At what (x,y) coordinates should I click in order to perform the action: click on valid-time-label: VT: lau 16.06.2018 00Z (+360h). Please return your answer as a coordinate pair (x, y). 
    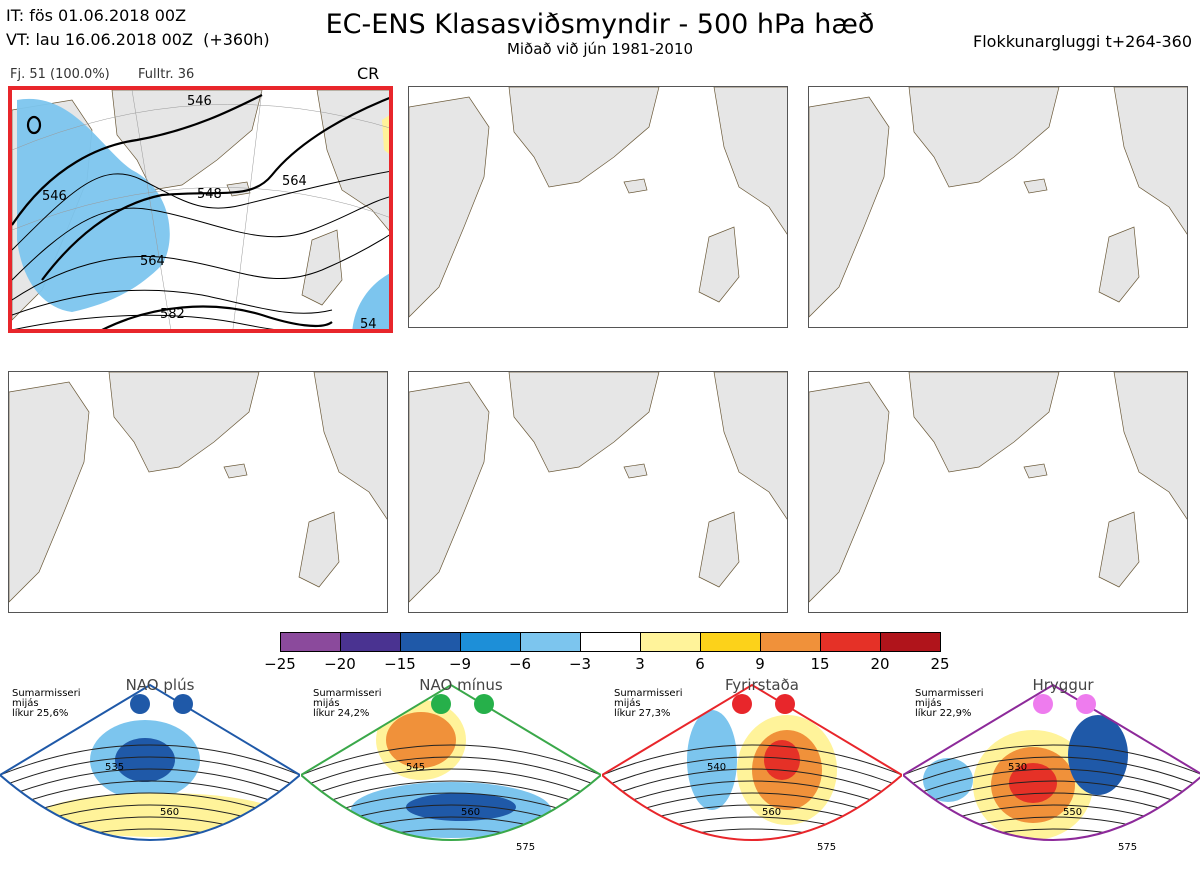
    Looking at the image, I should click on (138, 39).